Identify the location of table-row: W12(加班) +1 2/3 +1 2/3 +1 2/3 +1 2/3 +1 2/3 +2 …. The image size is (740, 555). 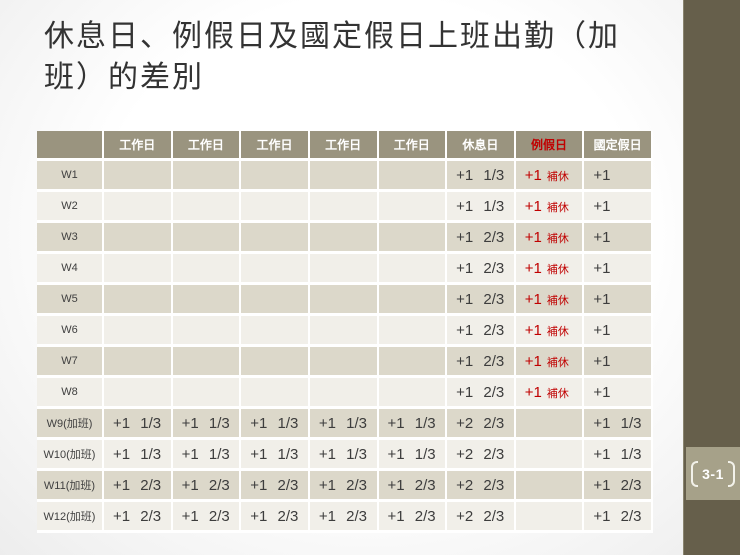
(345, 517).